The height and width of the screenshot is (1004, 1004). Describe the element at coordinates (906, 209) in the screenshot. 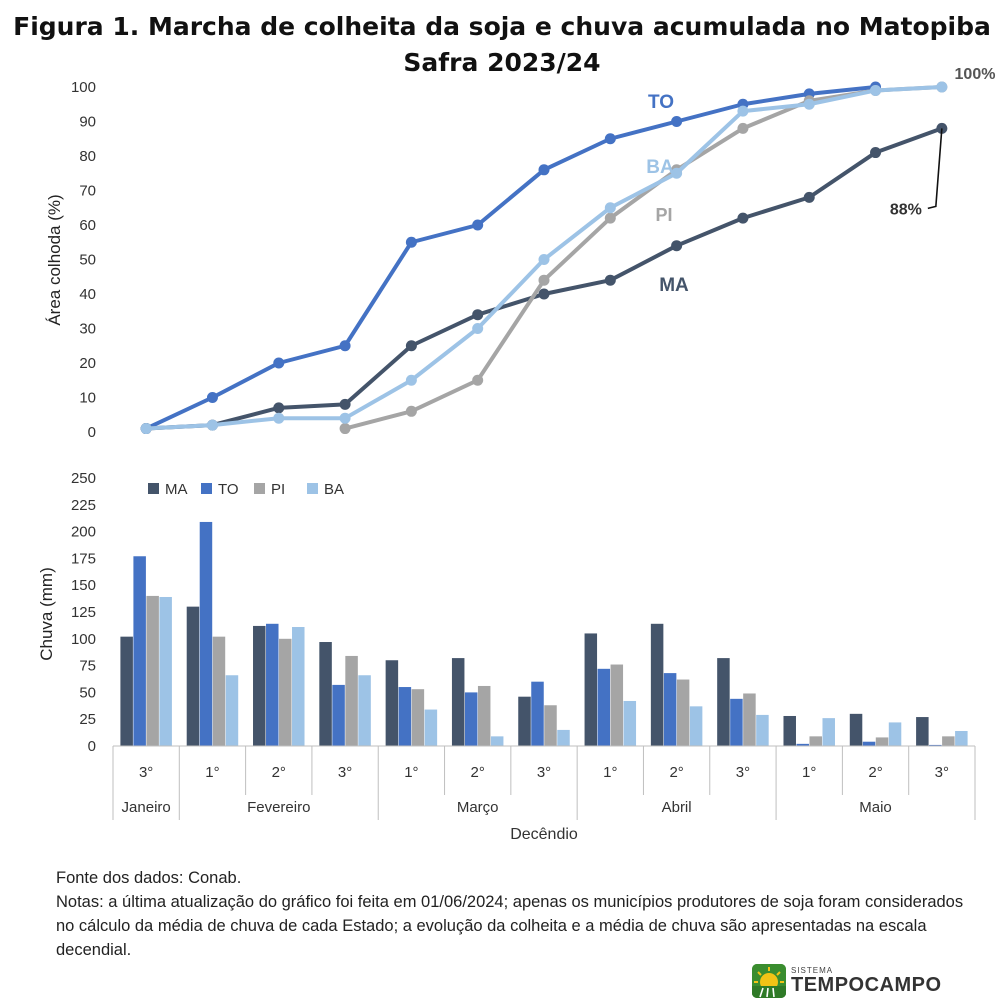

I see `annotation-88-percent: 88%` at that location.